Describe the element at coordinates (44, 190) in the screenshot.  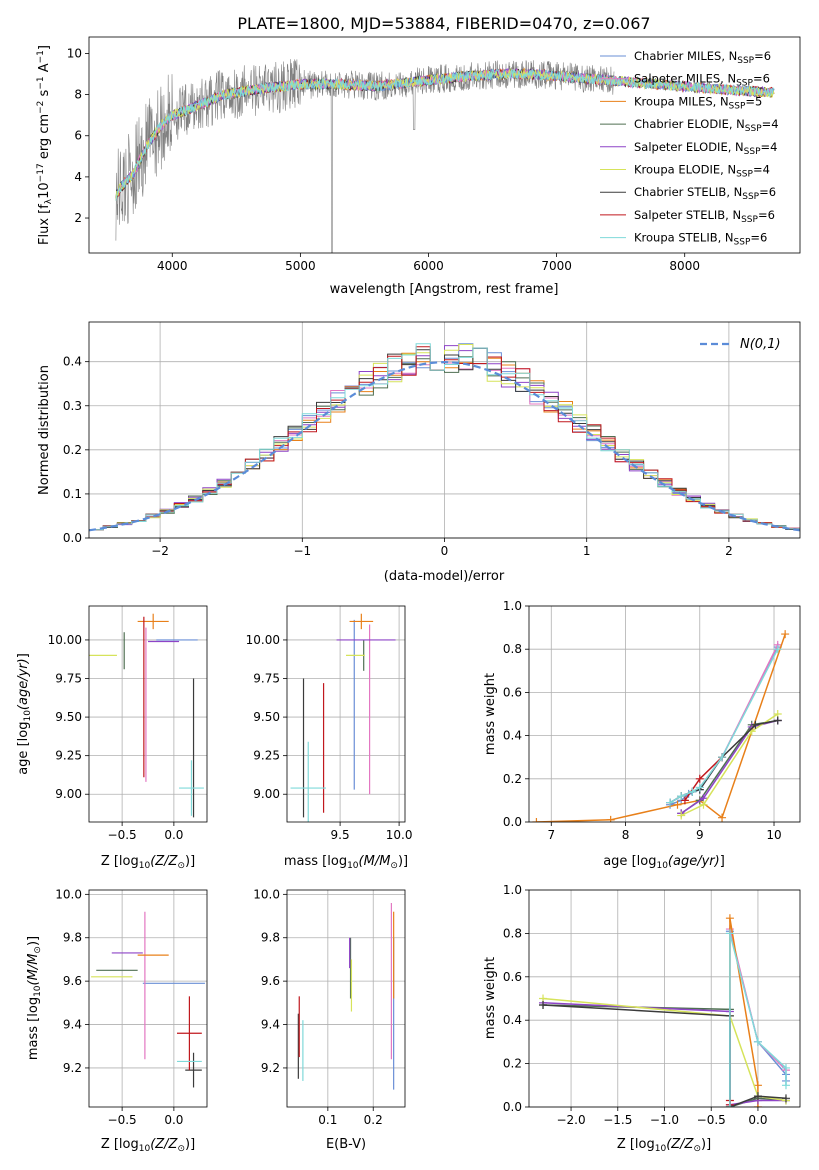
I see `y-label-text: 10` at that location.